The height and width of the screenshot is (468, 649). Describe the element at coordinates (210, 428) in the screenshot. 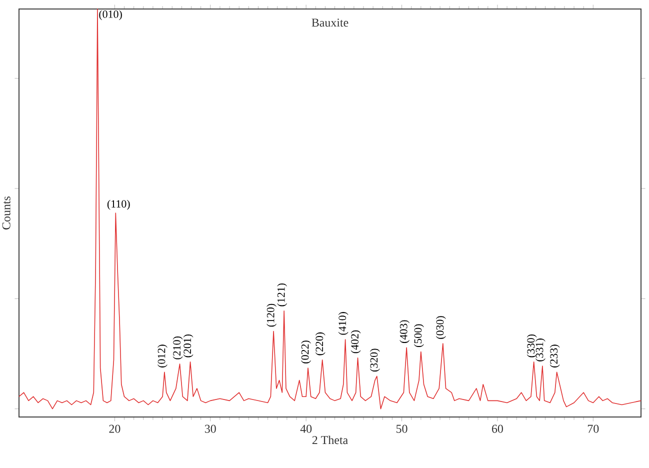

I see `x-tick-label: 30` at that location.